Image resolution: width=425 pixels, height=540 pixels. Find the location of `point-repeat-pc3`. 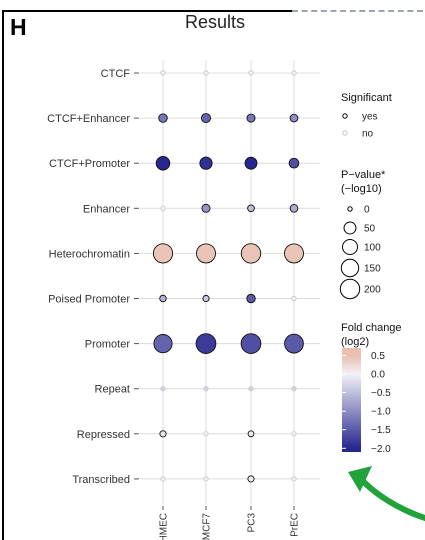

point-repeat-pc3 is located at coordinates (251, 389).